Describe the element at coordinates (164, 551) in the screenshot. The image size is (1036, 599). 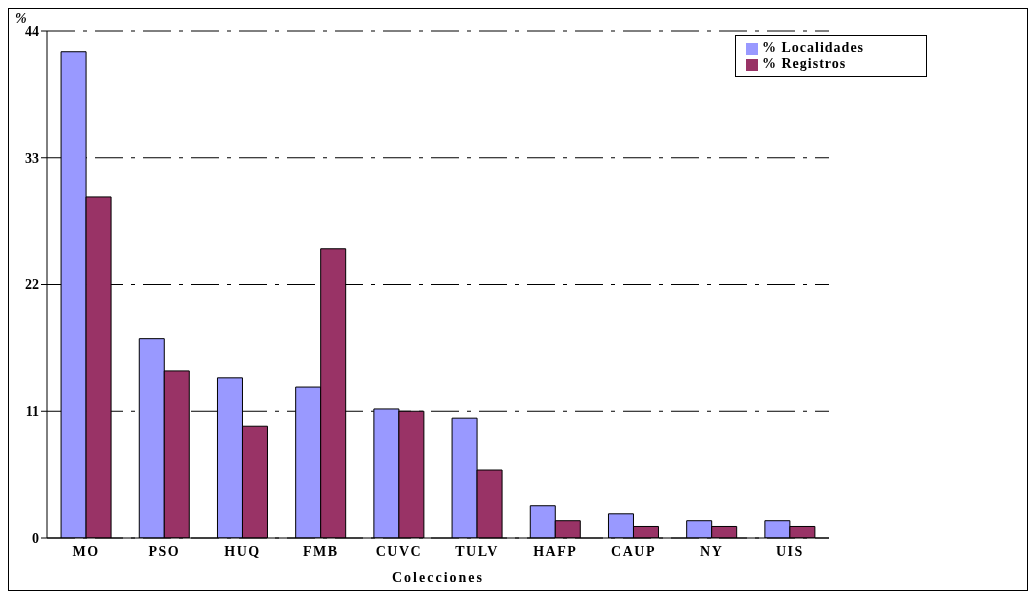
I see `x-tick-label: PSO` at that location.